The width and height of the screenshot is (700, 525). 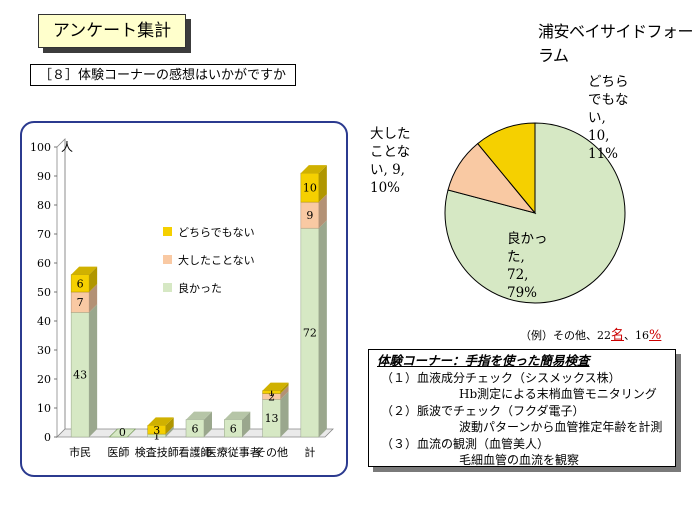 I want to click on x-tick-label: その他, so click(x=271, y=452).